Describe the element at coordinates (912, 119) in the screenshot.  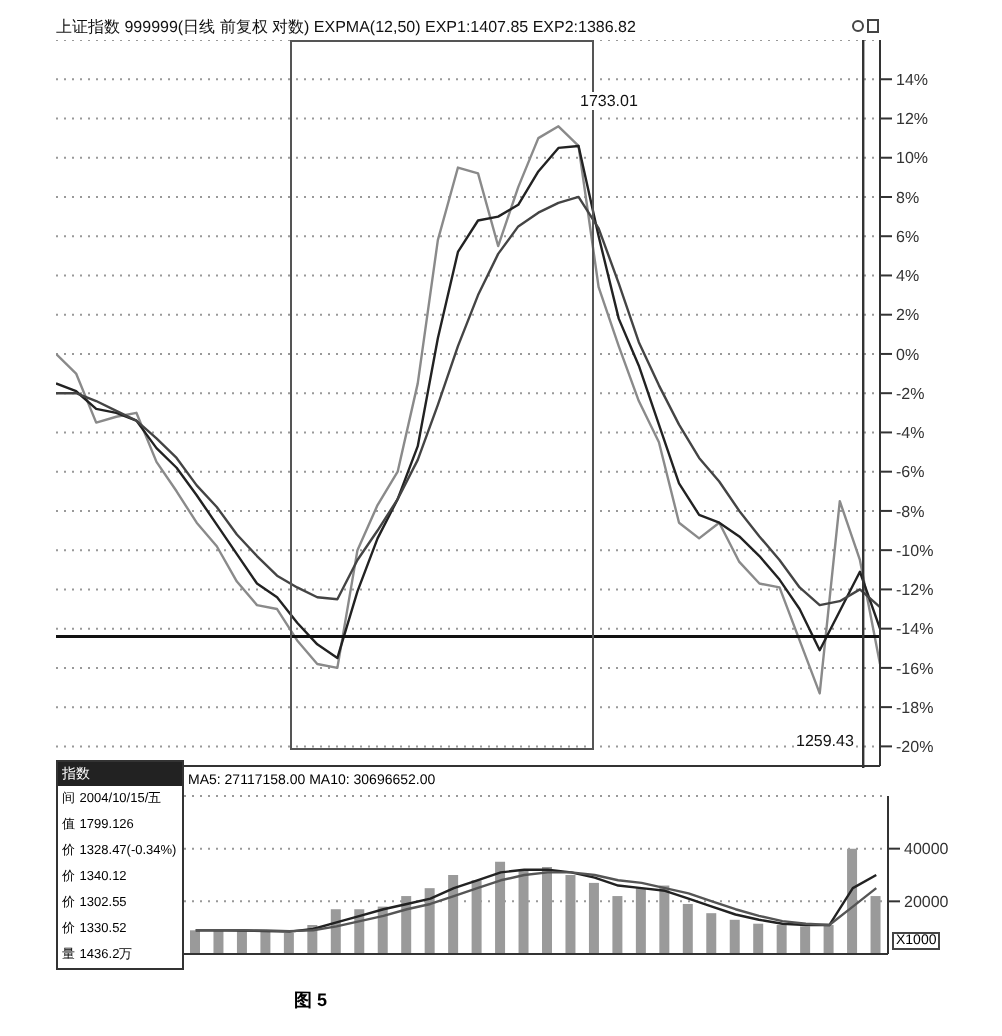
I see `y-tick-label: 12%` at that location.